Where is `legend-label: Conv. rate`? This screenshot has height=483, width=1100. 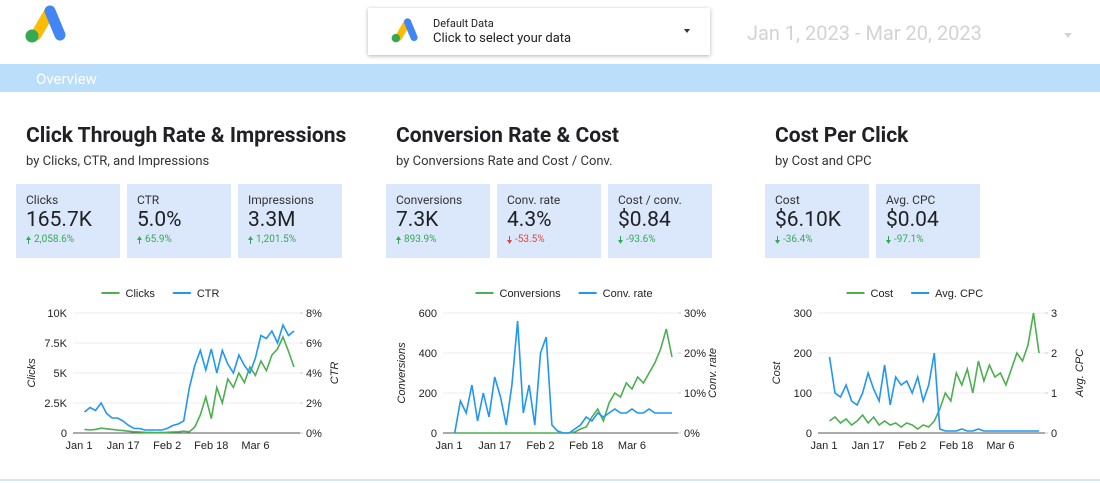 legend-label: Conv. rate is located at coordinates (628, 294).